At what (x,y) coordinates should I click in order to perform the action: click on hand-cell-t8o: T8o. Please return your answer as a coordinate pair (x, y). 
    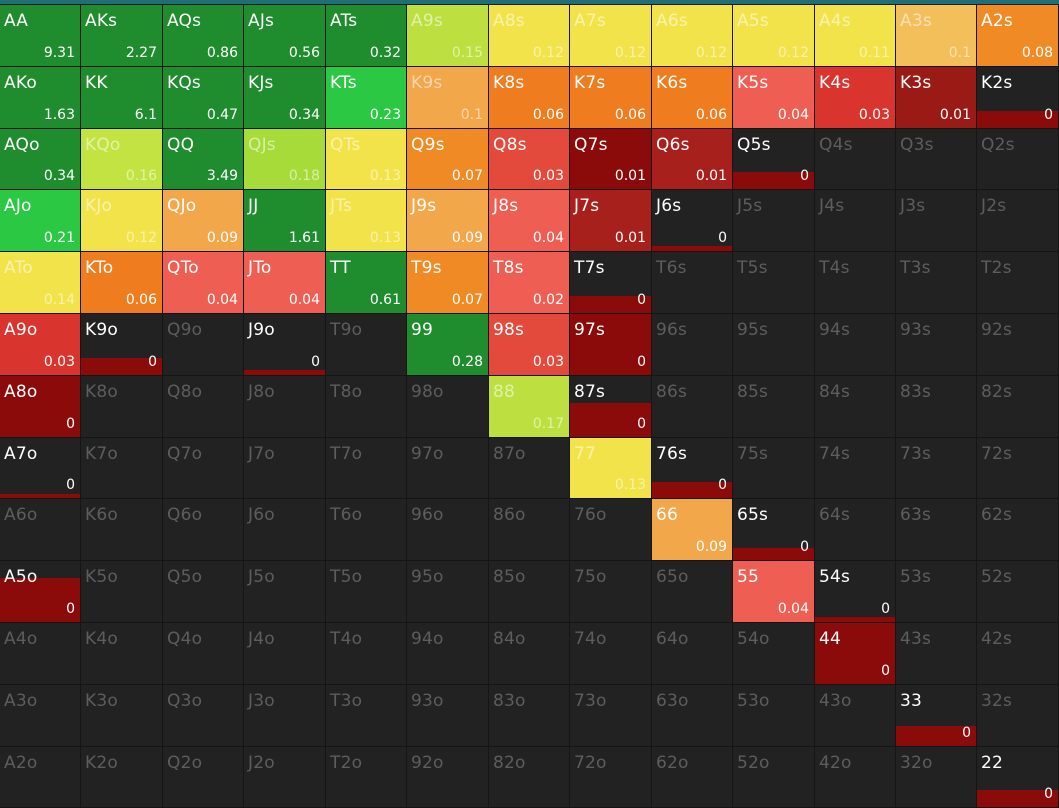
    Looking at the image, I should click on (366, 407).